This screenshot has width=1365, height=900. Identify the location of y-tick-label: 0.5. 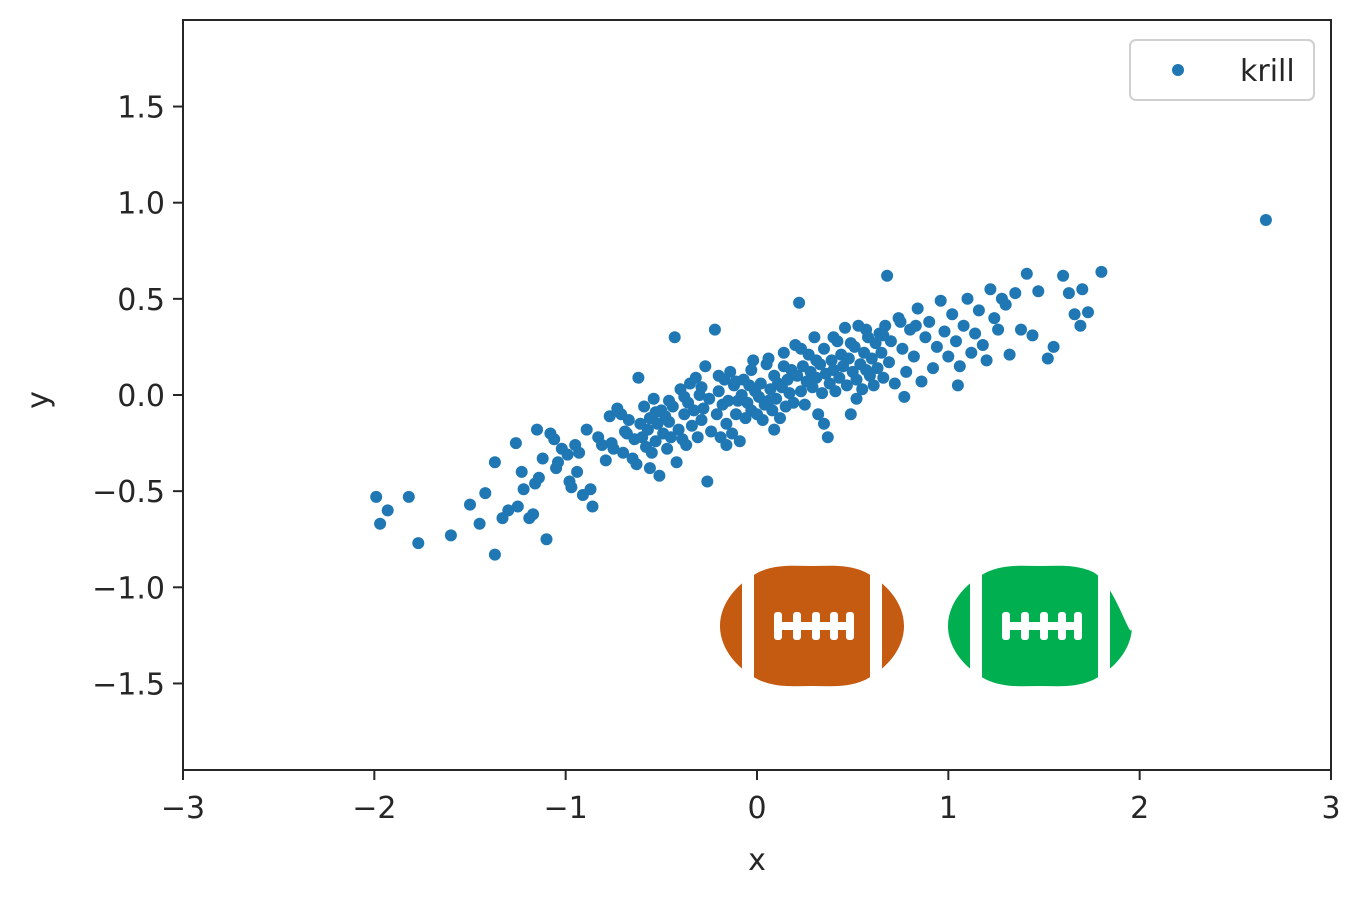
(141, 300).